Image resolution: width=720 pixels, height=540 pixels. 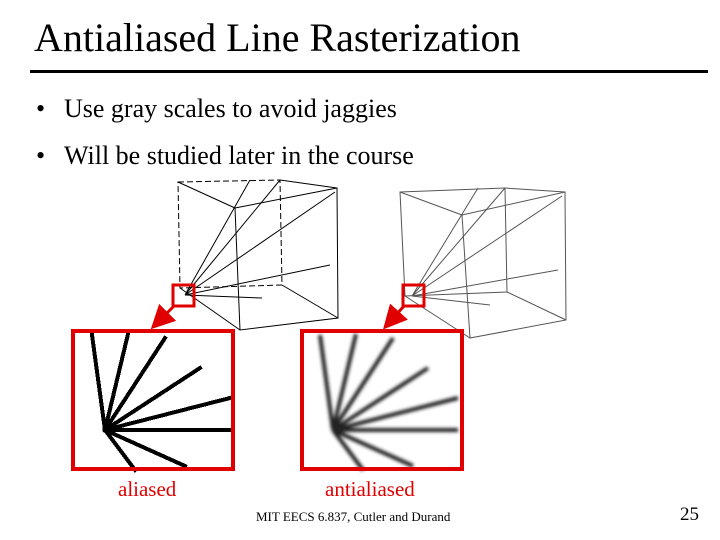 I want to click on figure-label: antialiased, so click(x=370, y=489).